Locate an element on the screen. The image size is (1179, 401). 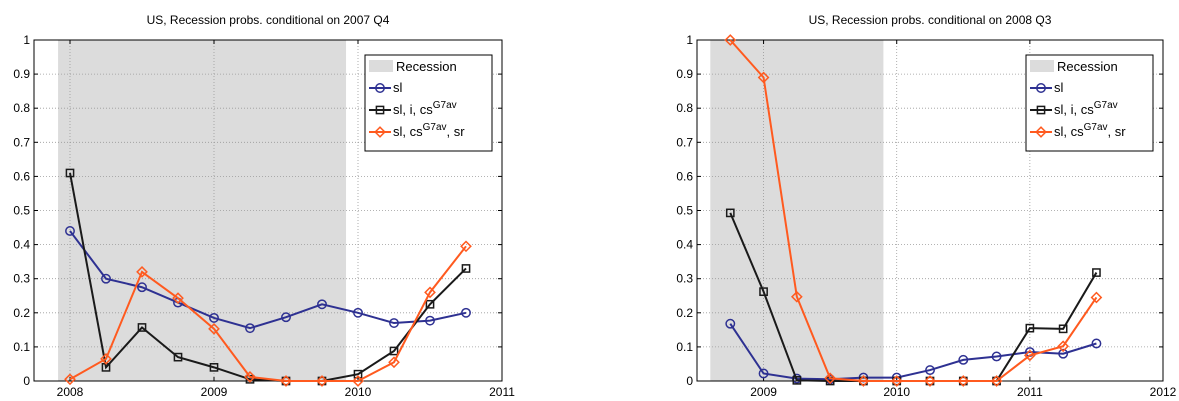
y-tick-label: 0.4 is located at coordinates (21, 245).